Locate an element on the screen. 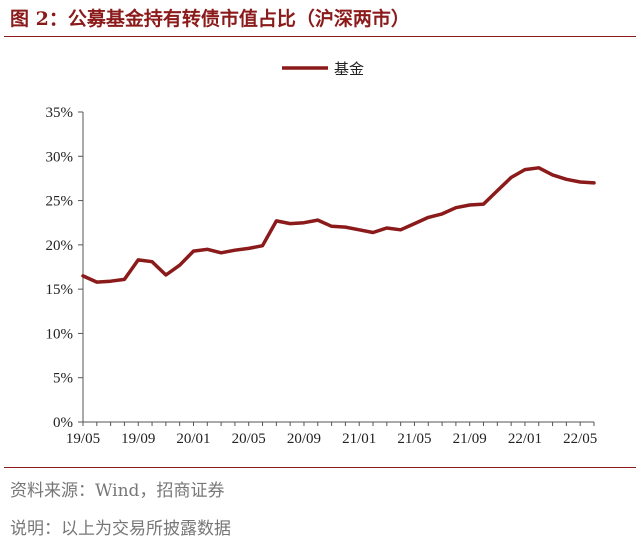  y-tick-label: 5% is located at coordinates (63, 379).